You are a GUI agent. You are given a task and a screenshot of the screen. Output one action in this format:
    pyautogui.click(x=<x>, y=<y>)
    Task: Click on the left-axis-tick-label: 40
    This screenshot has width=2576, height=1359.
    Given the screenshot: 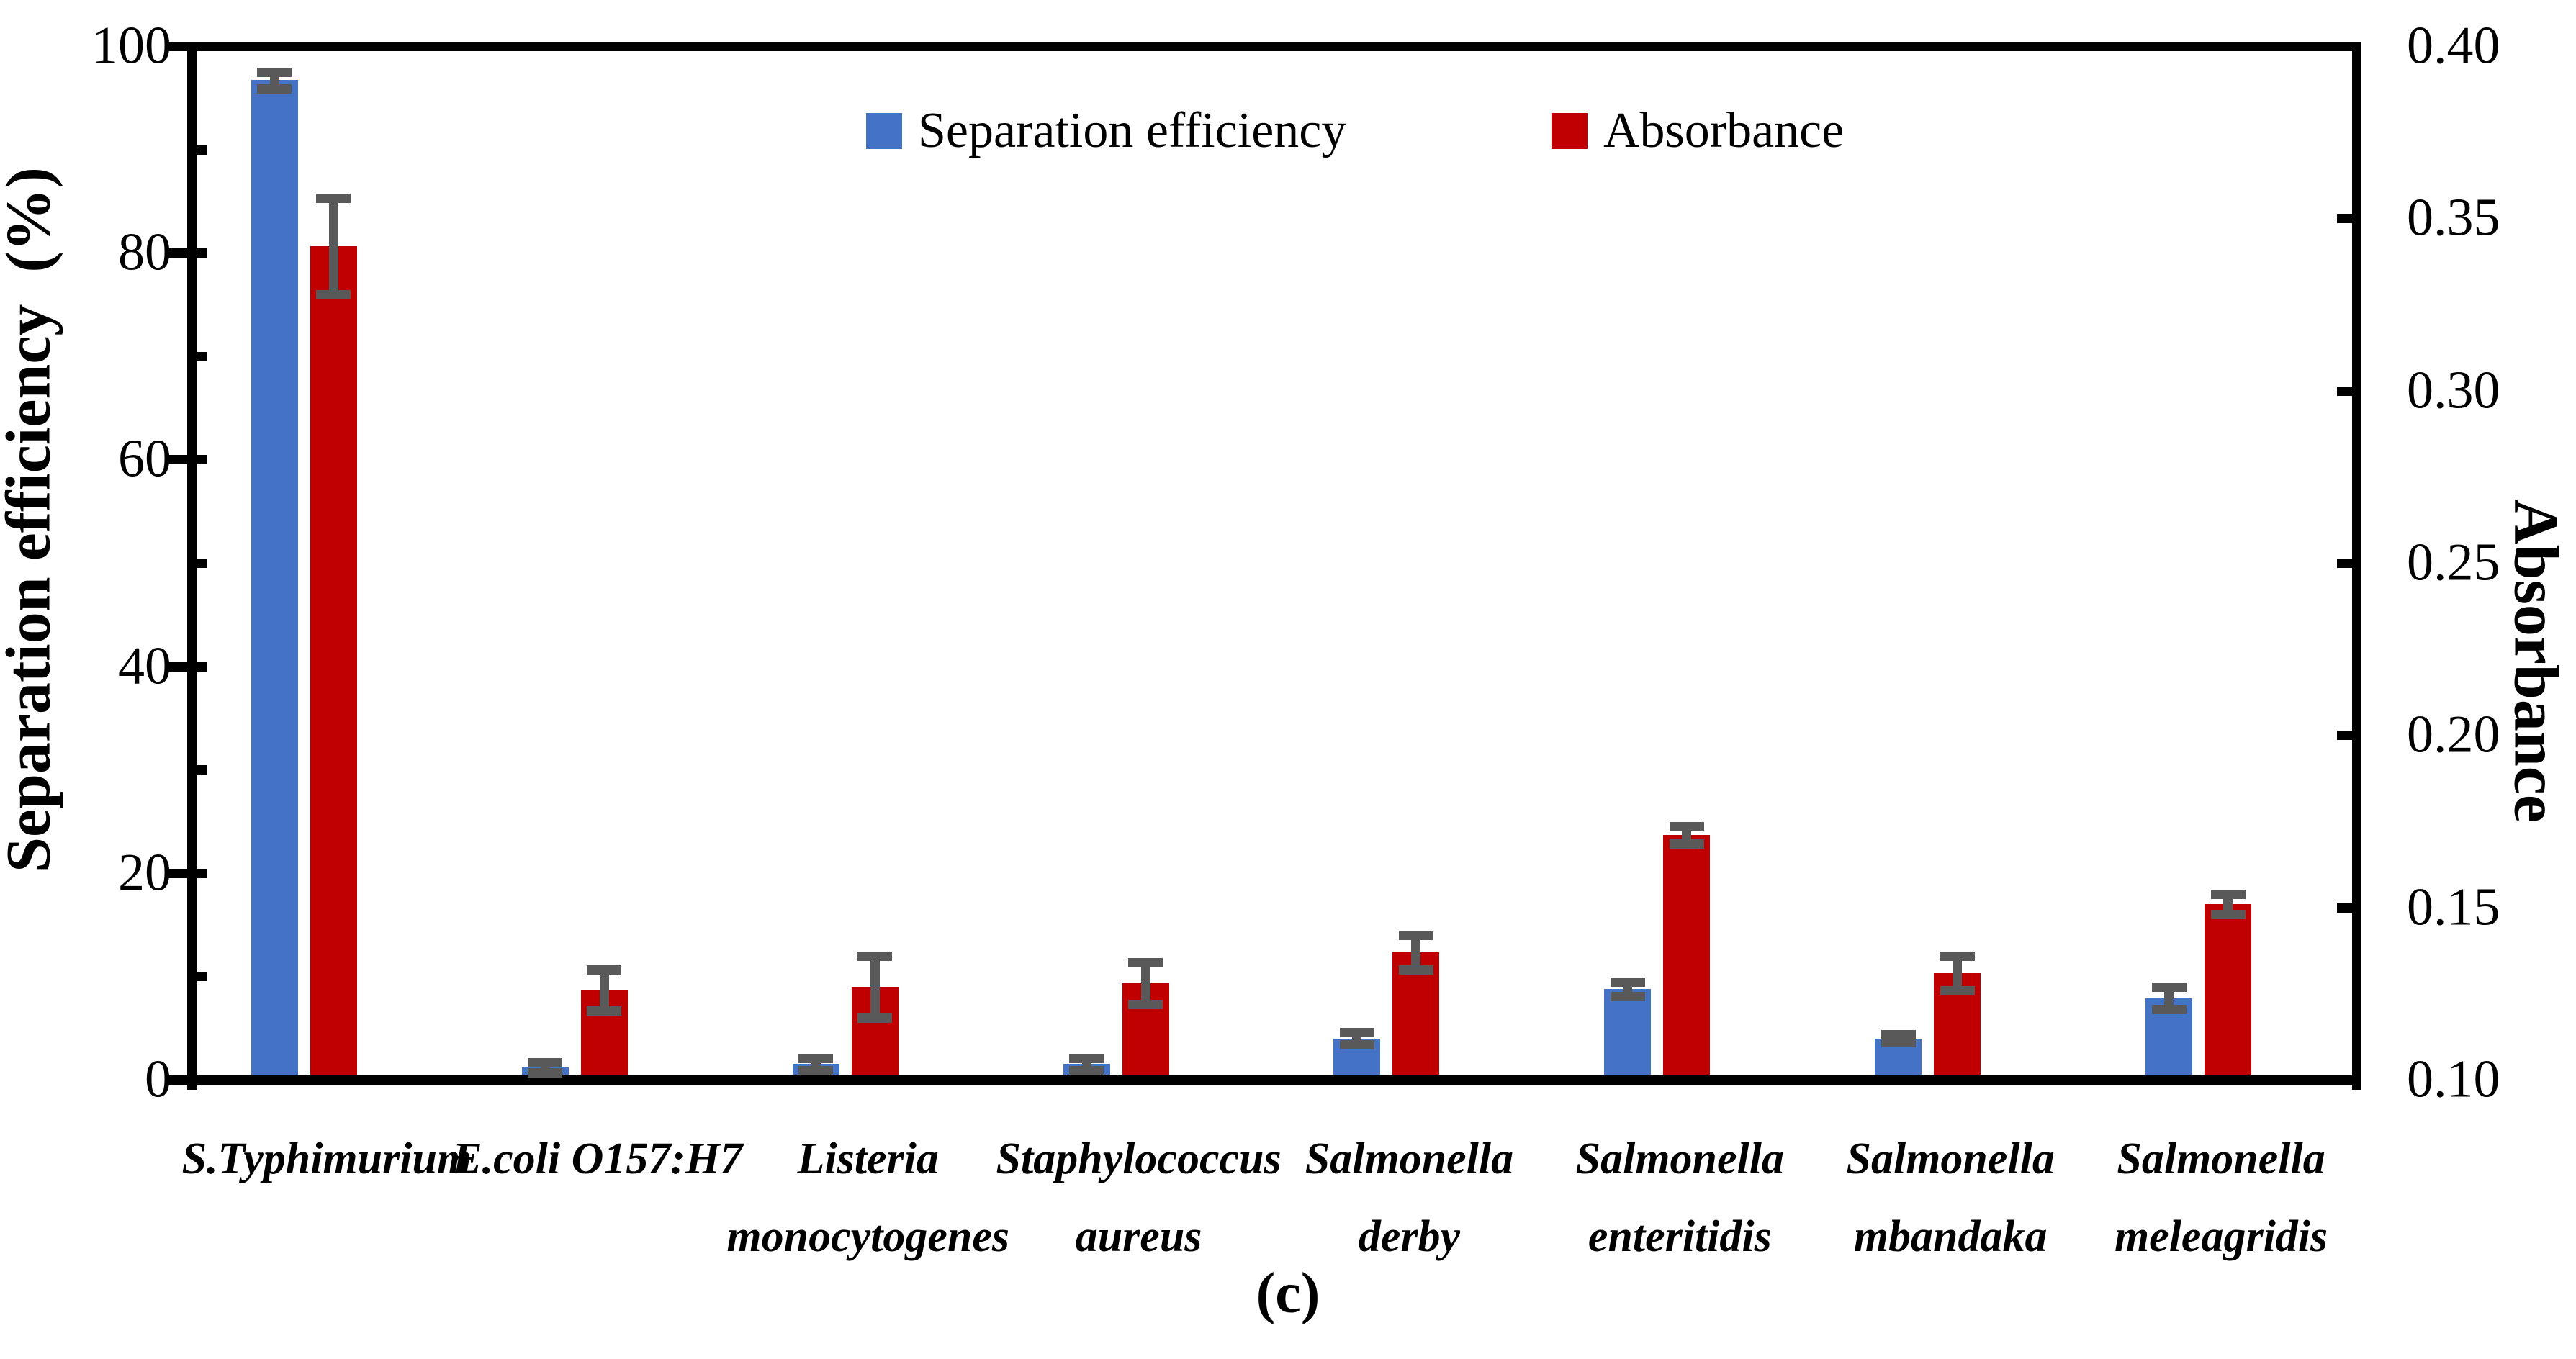 What is the action you would take?
    pyautogui.click(x=144, y=666)
    